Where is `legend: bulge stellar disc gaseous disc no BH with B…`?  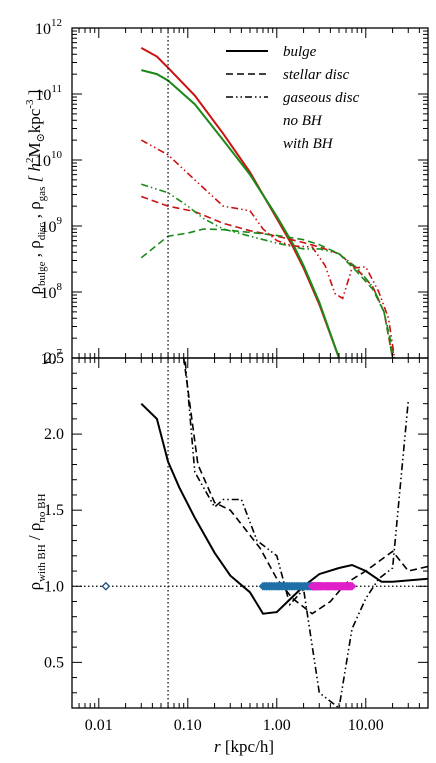 legend: bulge stellar disc gaseous disc no BH with B… is located at coordinates (293, 98).